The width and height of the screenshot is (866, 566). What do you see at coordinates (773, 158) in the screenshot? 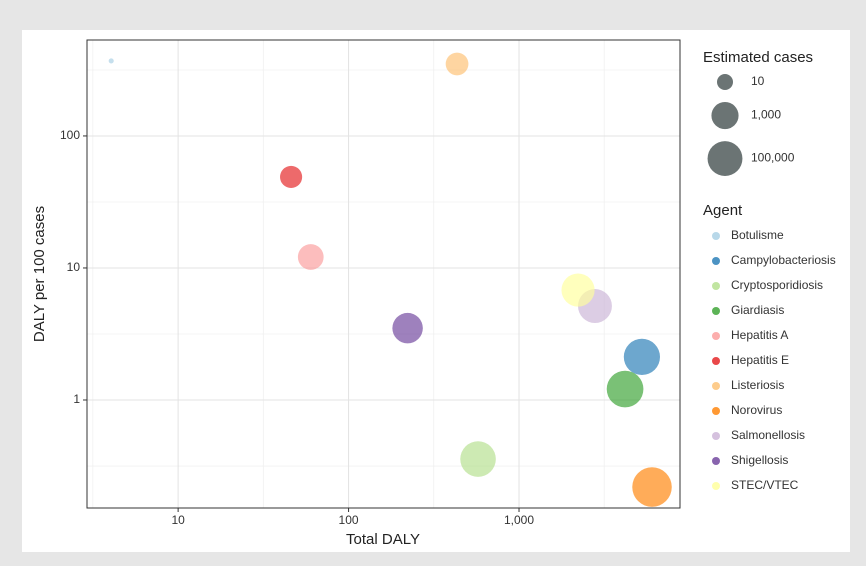
I see `size-legend-label: 100,000` at bounding box center [773, 158].